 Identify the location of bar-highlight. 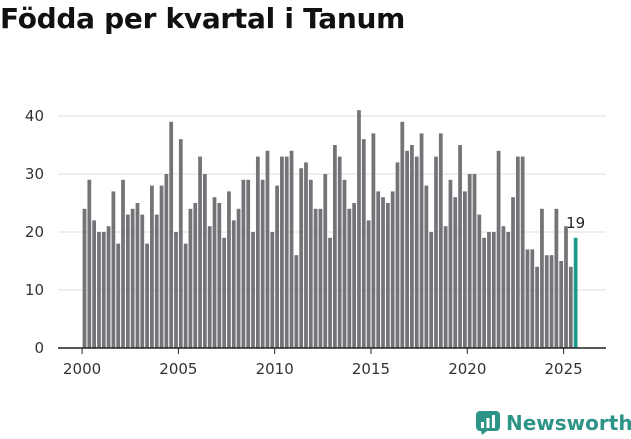
(575, 292).